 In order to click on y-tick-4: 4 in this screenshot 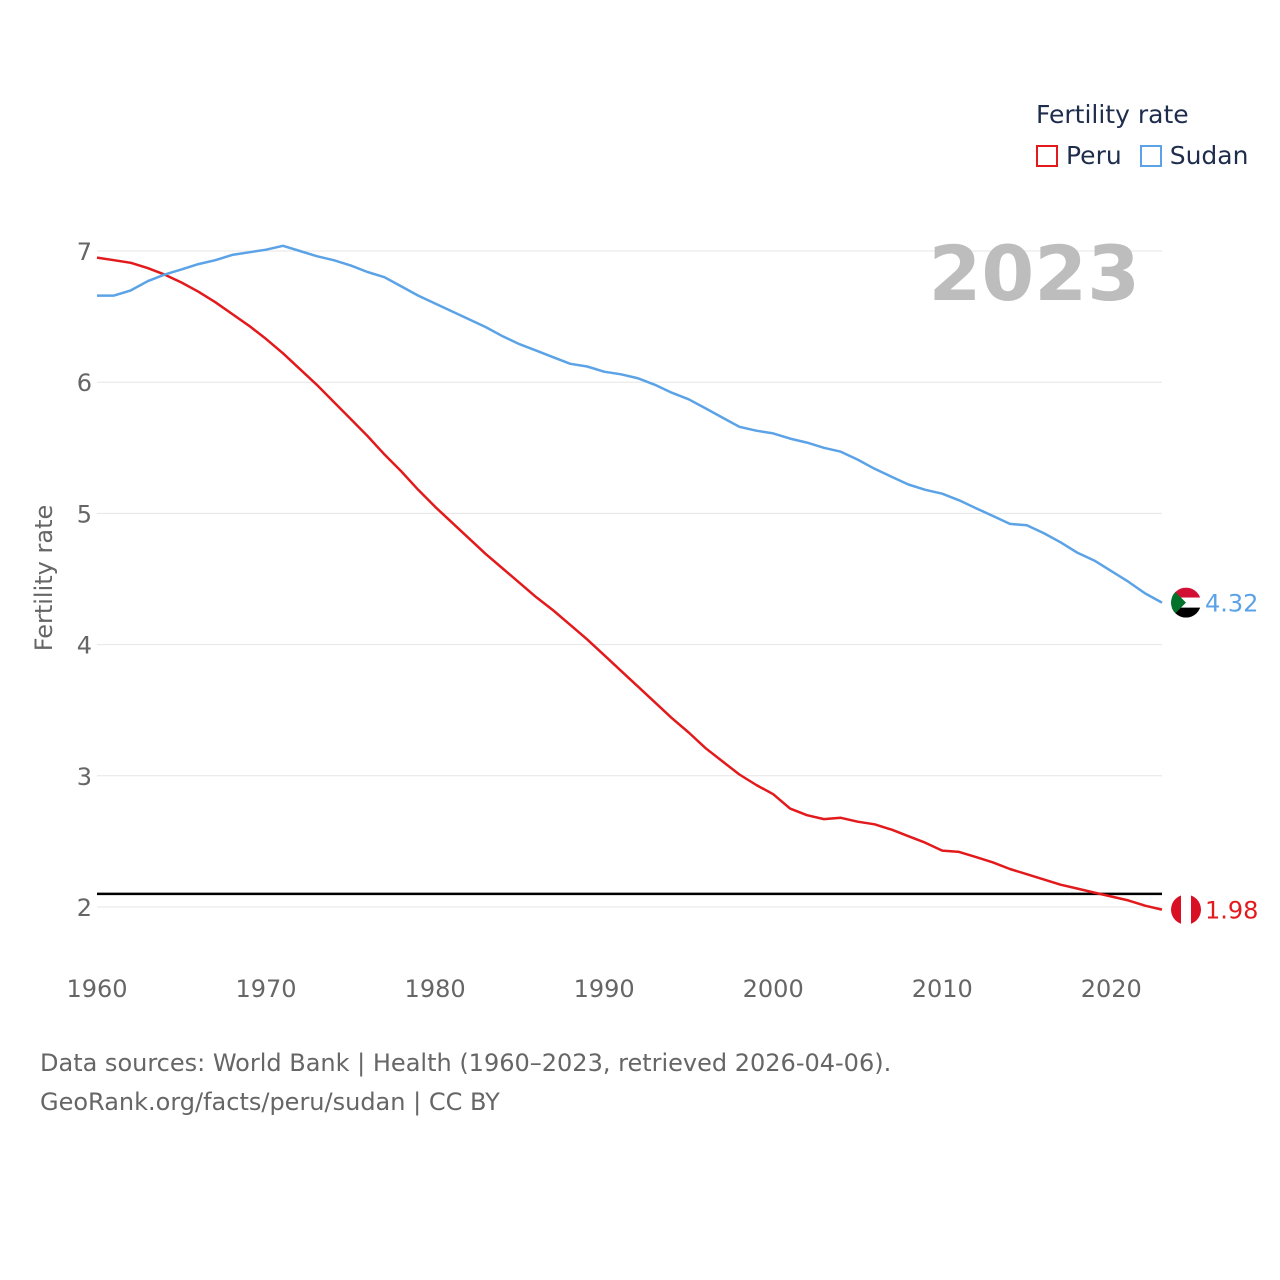, I will do `click(84, 646)`.